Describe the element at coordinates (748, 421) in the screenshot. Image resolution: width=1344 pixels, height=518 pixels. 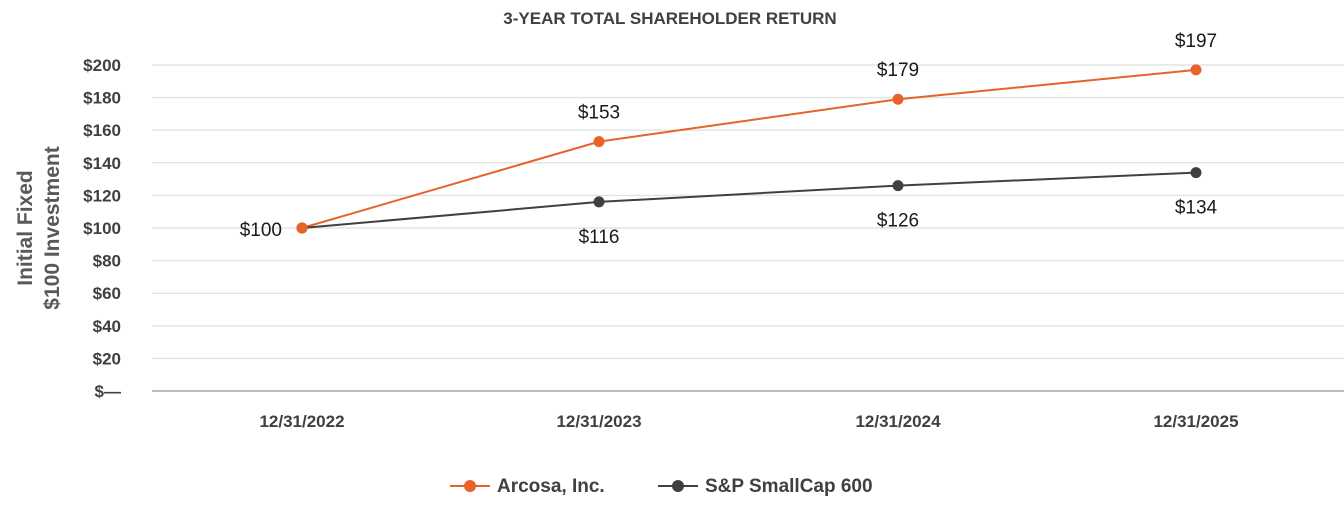
I see `x-tick-labels: 12/31/2022 12/31/2023 12/31/2024 12/31/2025` at that location.